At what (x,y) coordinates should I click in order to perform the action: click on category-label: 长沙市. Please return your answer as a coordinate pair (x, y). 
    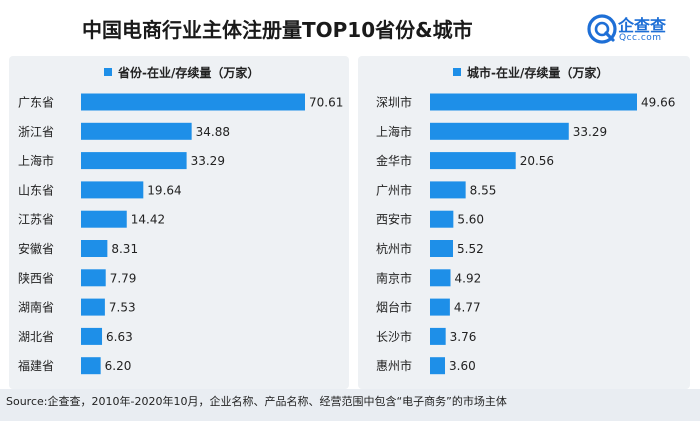
    Looking at the image, I should click on (394, 336).